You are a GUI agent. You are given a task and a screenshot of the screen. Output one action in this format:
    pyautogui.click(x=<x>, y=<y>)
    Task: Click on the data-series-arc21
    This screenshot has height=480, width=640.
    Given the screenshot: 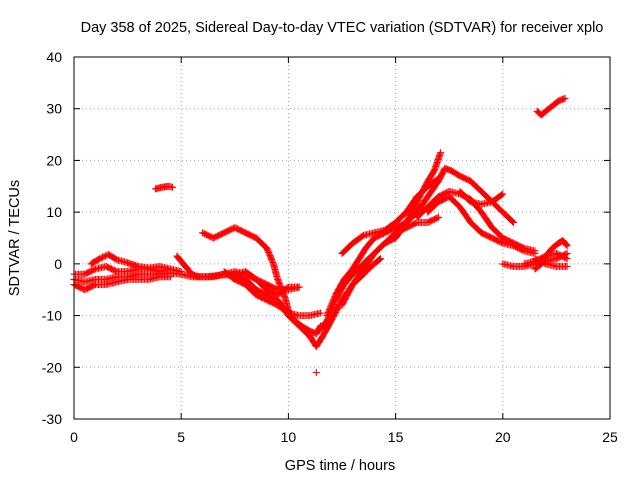 What is the action you would take?
    pyautogui.click(x=551, y=106)
    